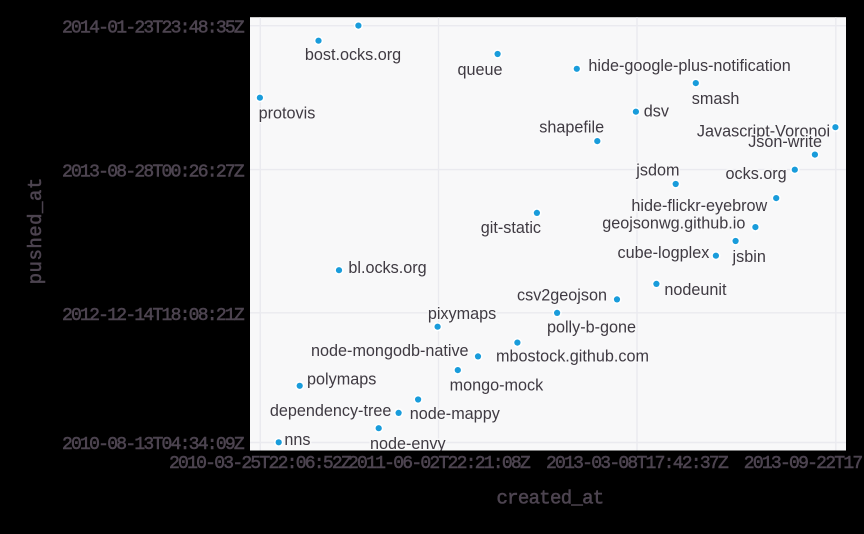  Describe the element at coordinates (153, 172) in the screenshot. I see `svg-text: 2013-08-28T00:26:27Z` at that location.